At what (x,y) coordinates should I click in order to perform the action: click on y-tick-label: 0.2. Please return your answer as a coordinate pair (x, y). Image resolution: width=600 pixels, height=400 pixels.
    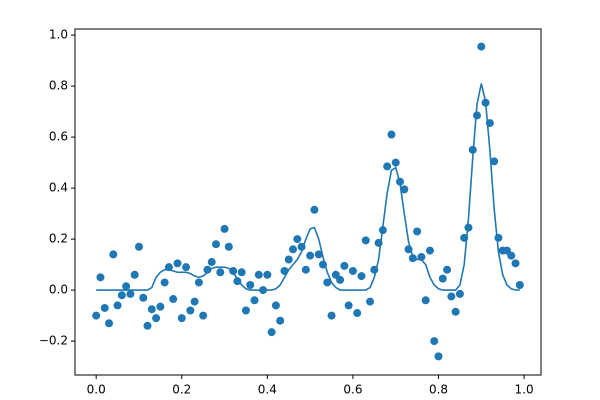
    Looking at the image, I should click on (58, 239).